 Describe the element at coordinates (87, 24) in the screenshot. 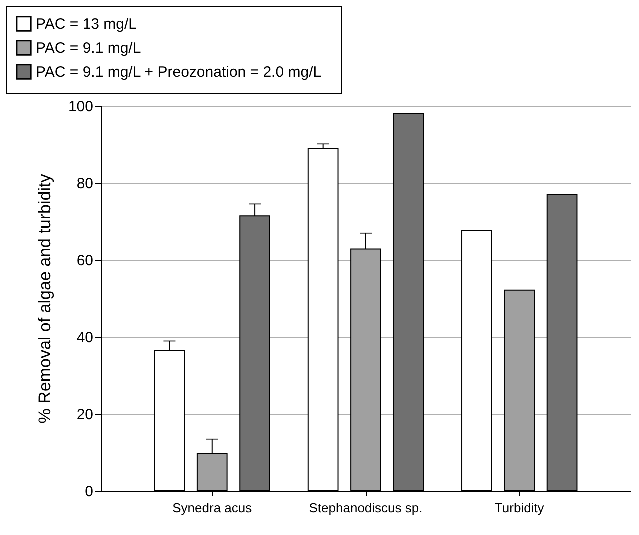

I see `legend-label: PAC = 13 mg/L` at that location.